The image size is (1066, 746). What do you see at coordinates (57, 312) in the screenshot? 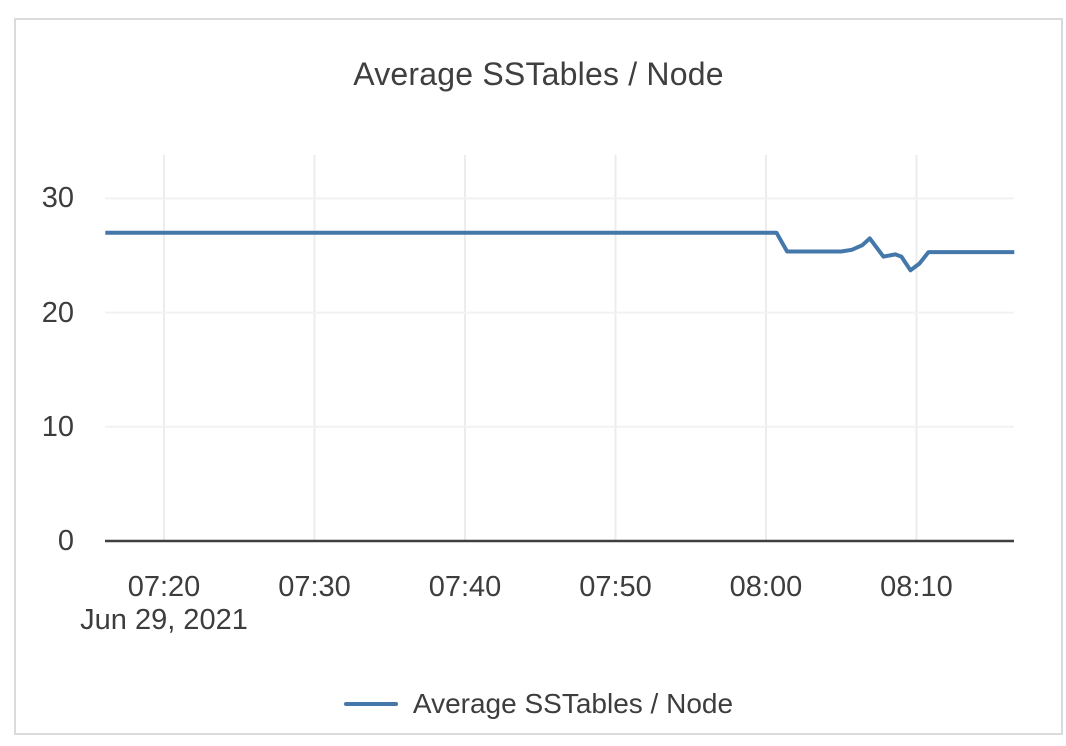
I see `y-tick-label: 20` at bounding box center [57, 312].